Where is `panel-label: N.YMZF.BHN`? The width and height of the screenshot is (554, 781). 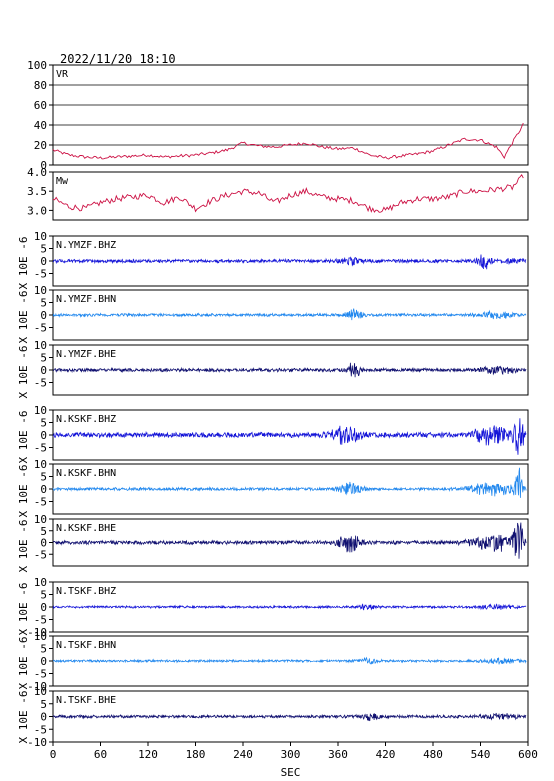
panel-label: N.YMZF.BHN is located at coordinates (86, 299).